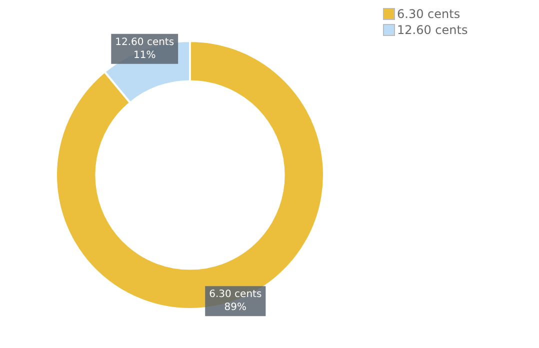 This screenshot has height=348, width=539. What do you see at coordinates (235, 308) in the screenshot?
I see `data-label: 89%` at bounding box center [235, 308].